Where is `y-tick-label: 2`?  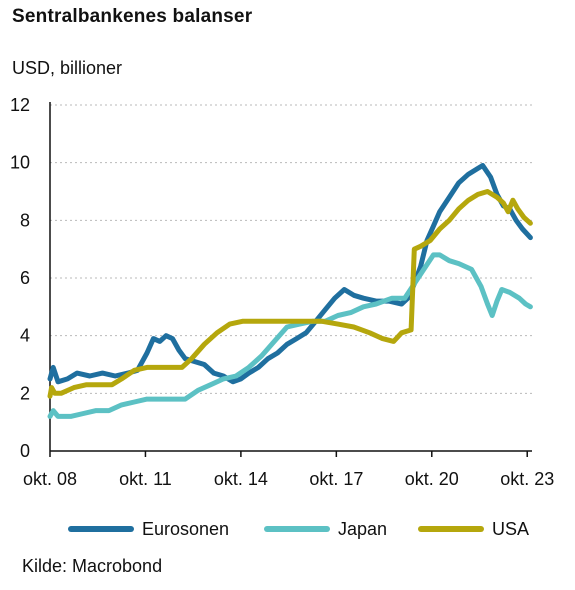 y-tick-label: 2 is located at coordinates (25, 393).